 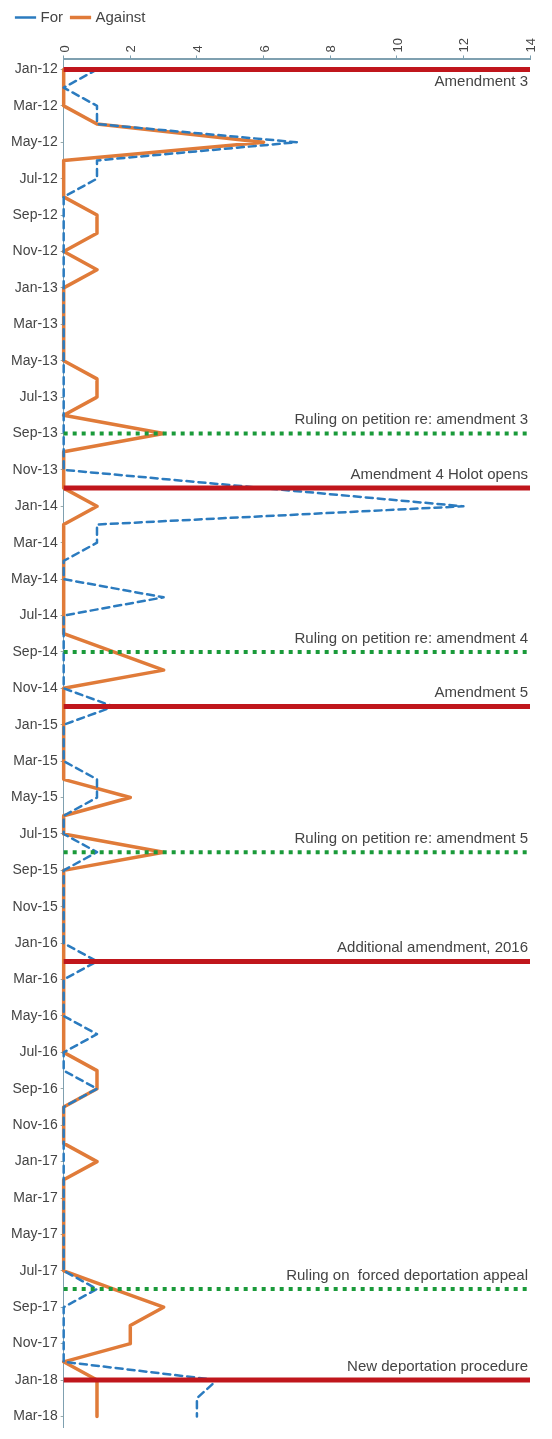 What do you see at coordinates (411, 419) in the screenshot?
I see `ref-line-label: Ruling on petition re: amendment 3` at bounding box center [411, 419].